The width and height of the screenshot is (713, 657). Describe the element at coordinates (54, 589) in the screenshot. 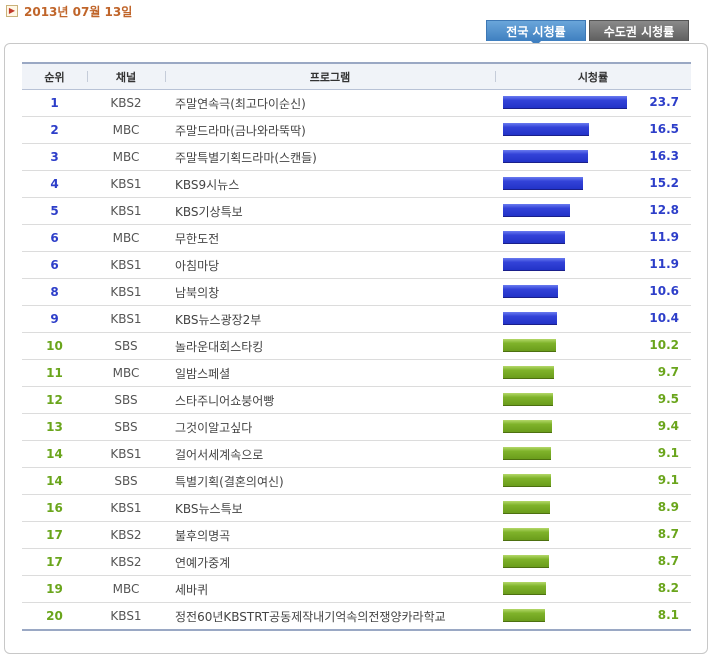

I see `rank-cell: 19` at that location.